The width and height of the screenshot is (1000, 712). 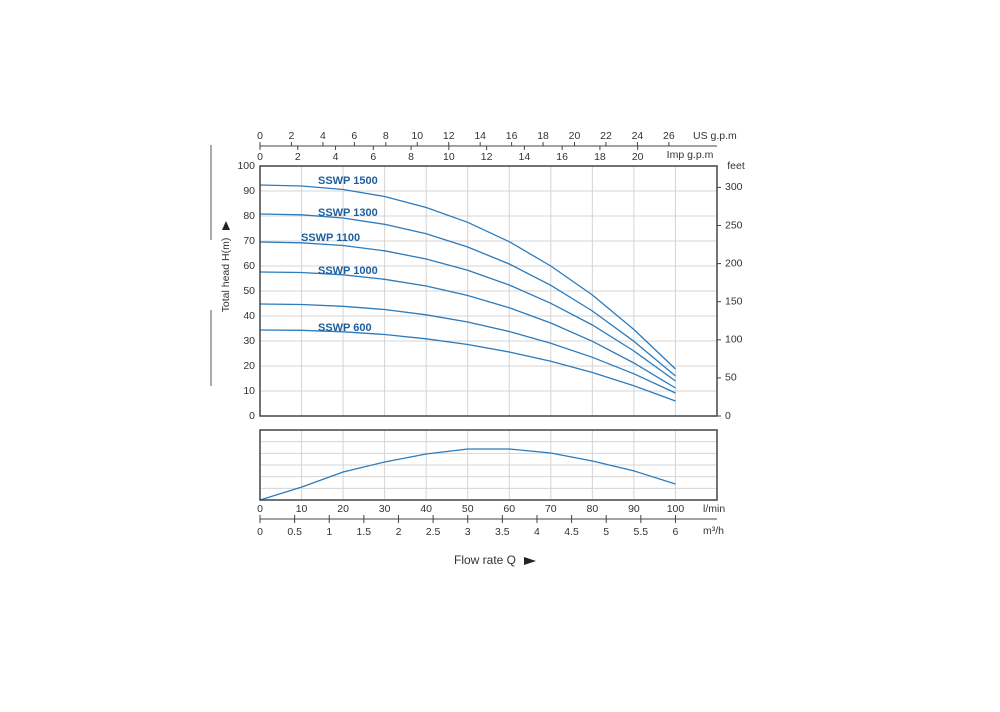 I want to click on top-axis-label: US g.p.m, so click(x=715, y=136).